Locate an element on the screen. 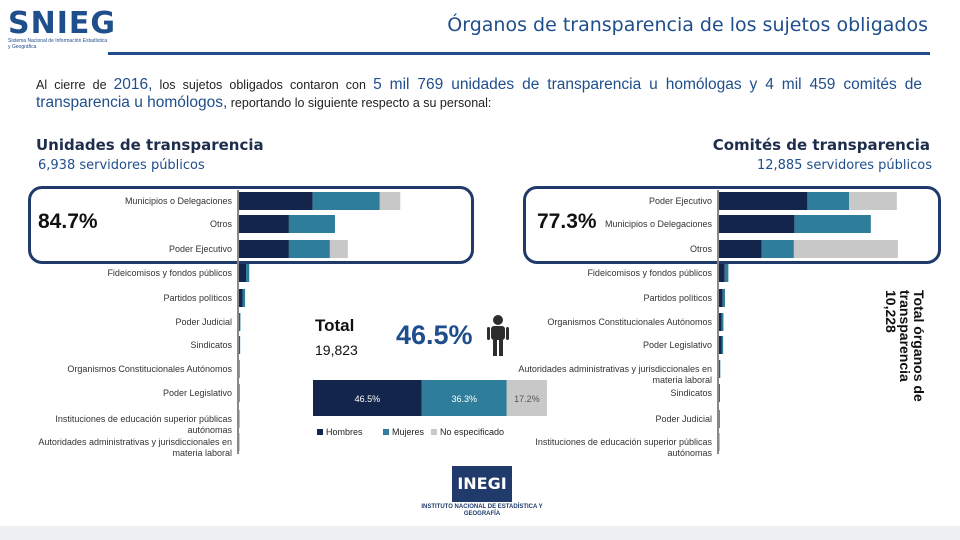  right-category-label: Partidos políticos is located at coordinates (677, 298).